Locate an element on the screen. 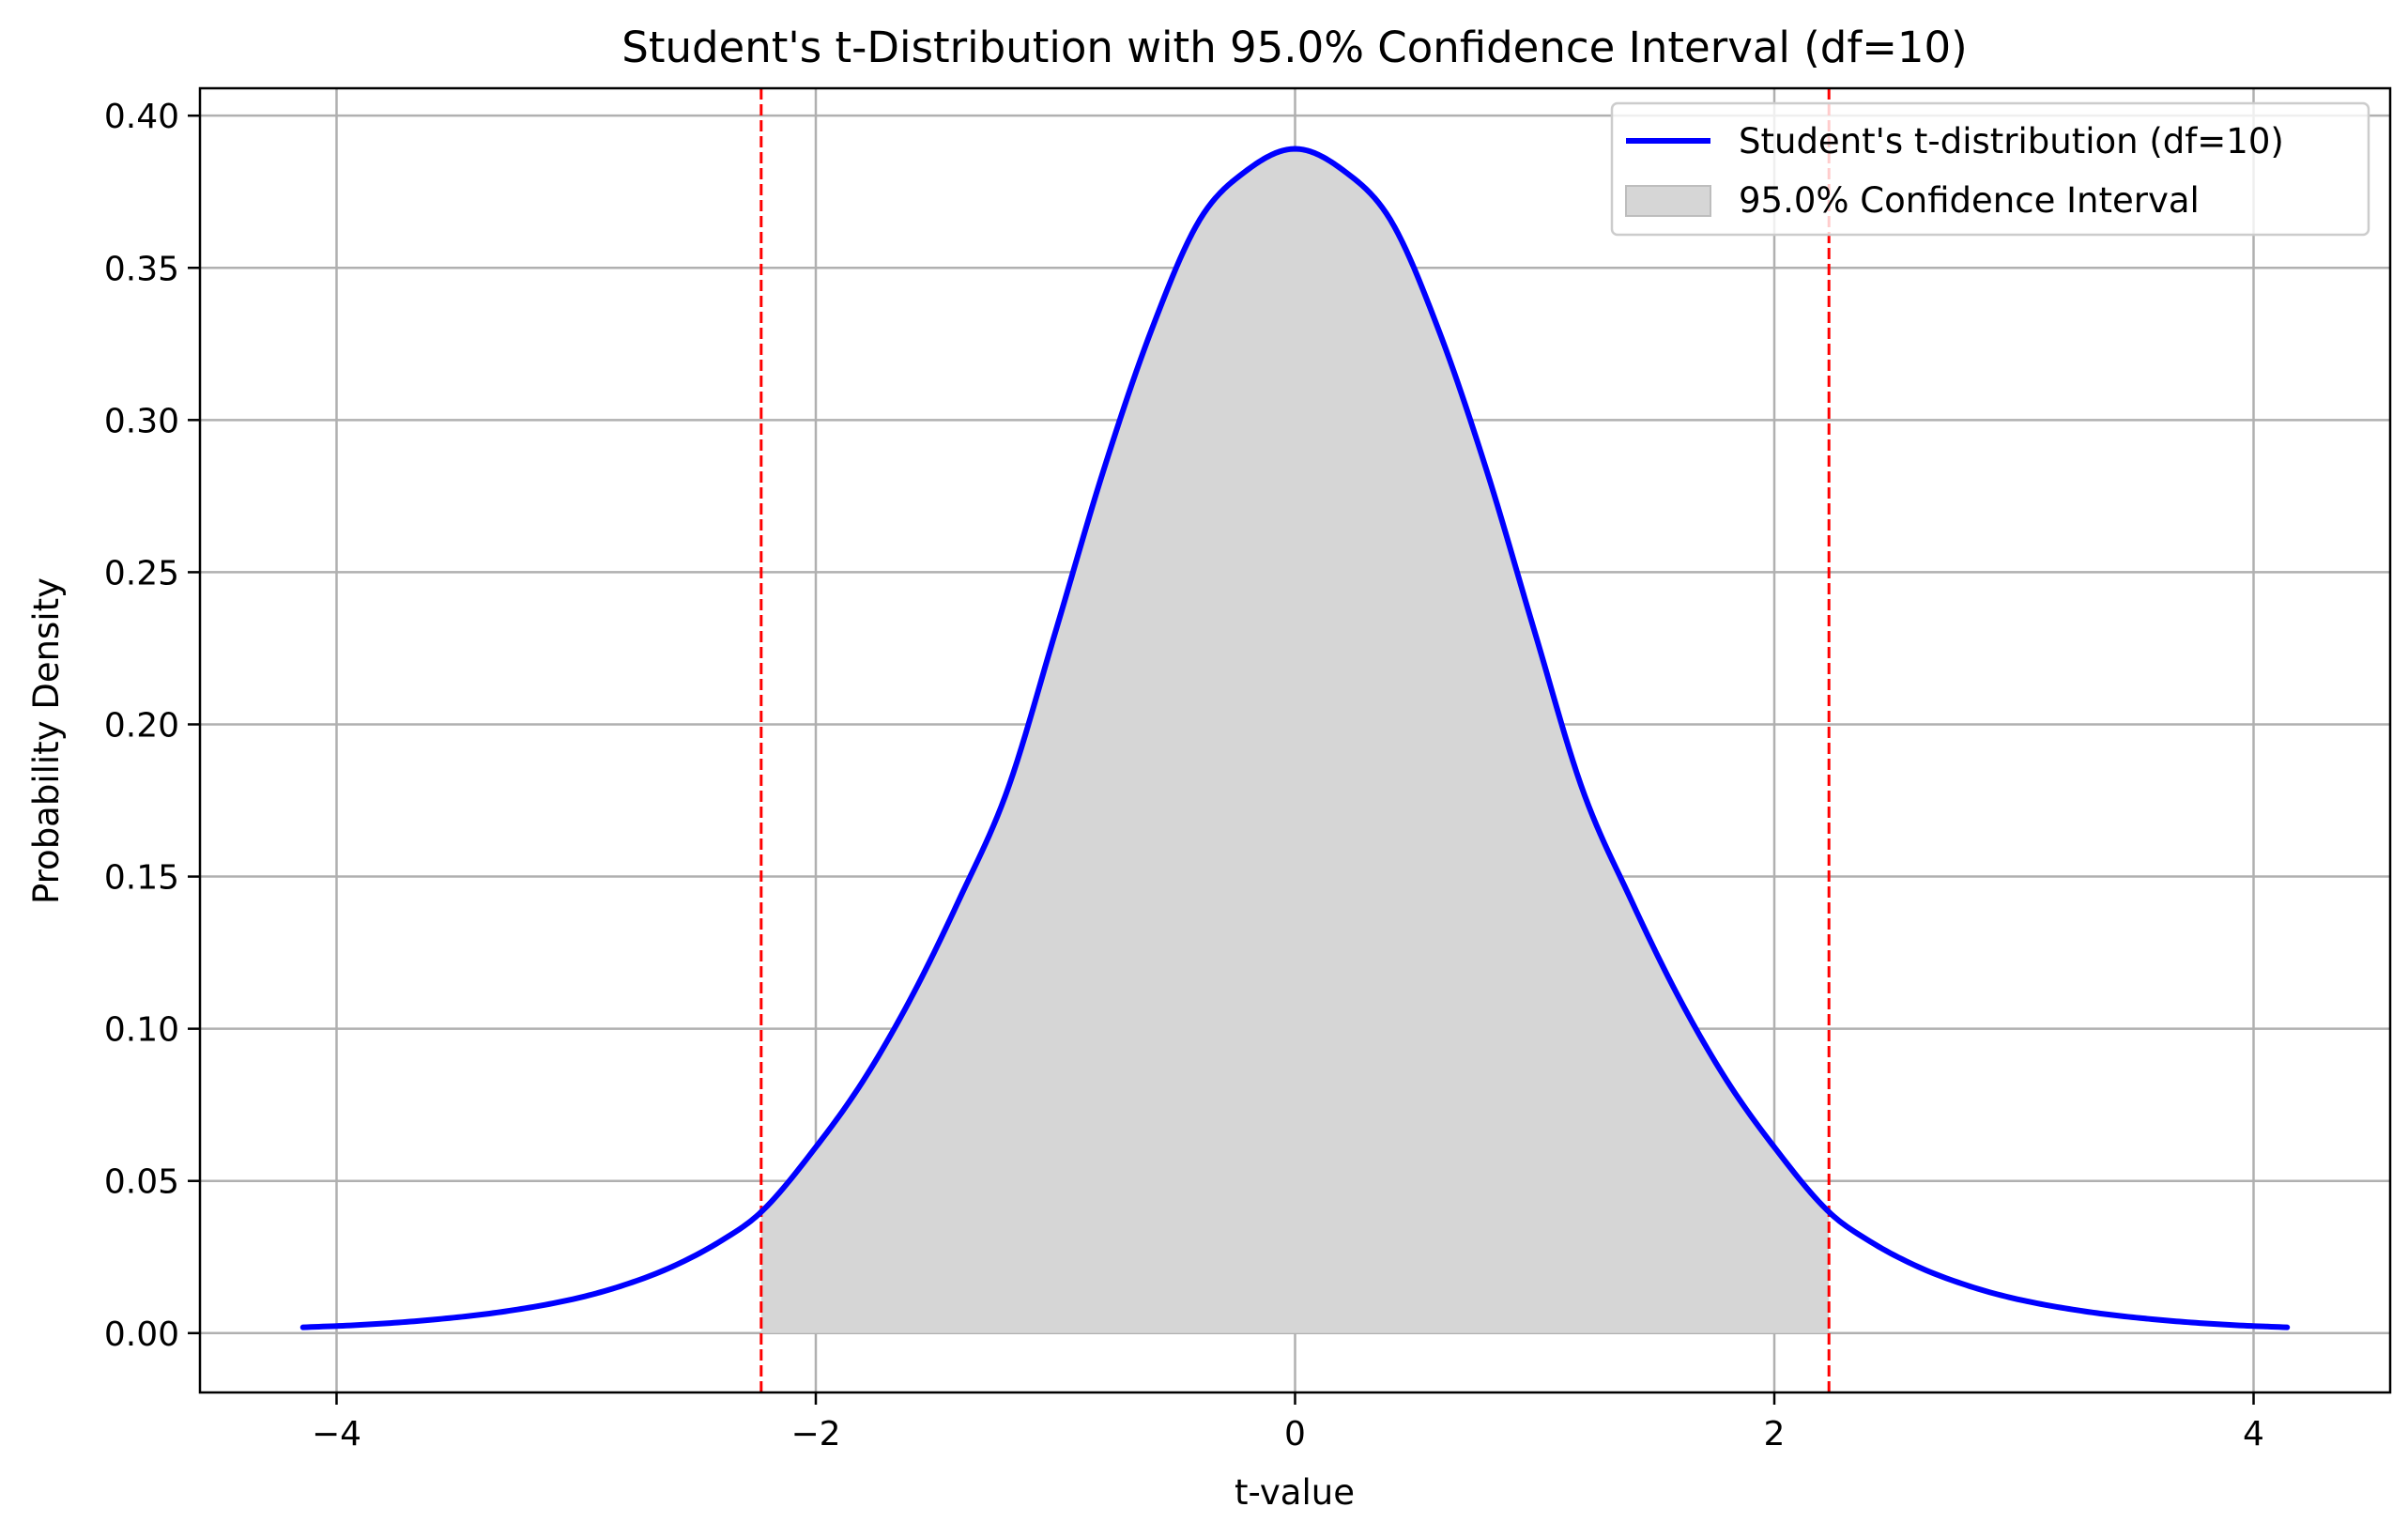  legend-box is located at coordinates (1990, 169).